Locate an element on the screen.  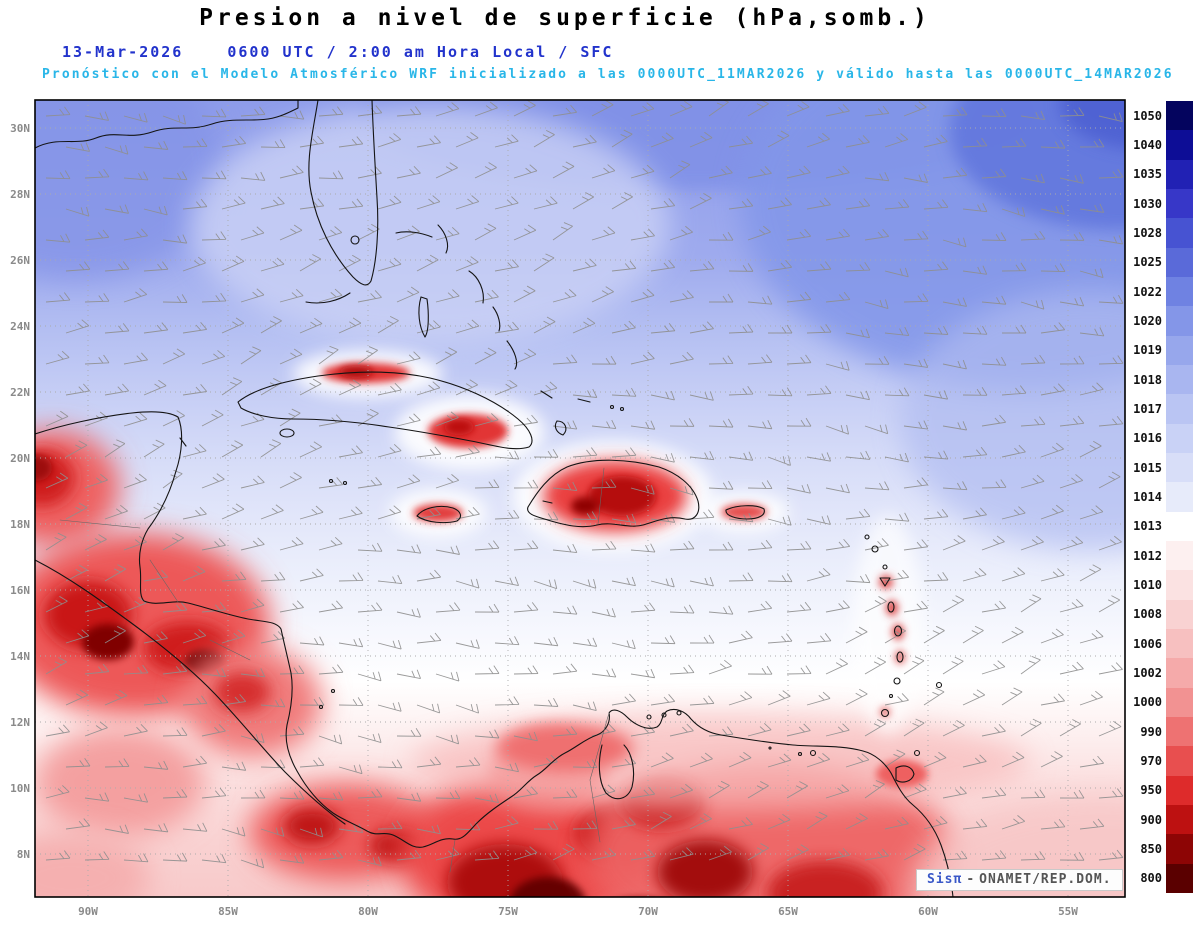
lat-axis-label: 20N is located at coordinates (20, 458).